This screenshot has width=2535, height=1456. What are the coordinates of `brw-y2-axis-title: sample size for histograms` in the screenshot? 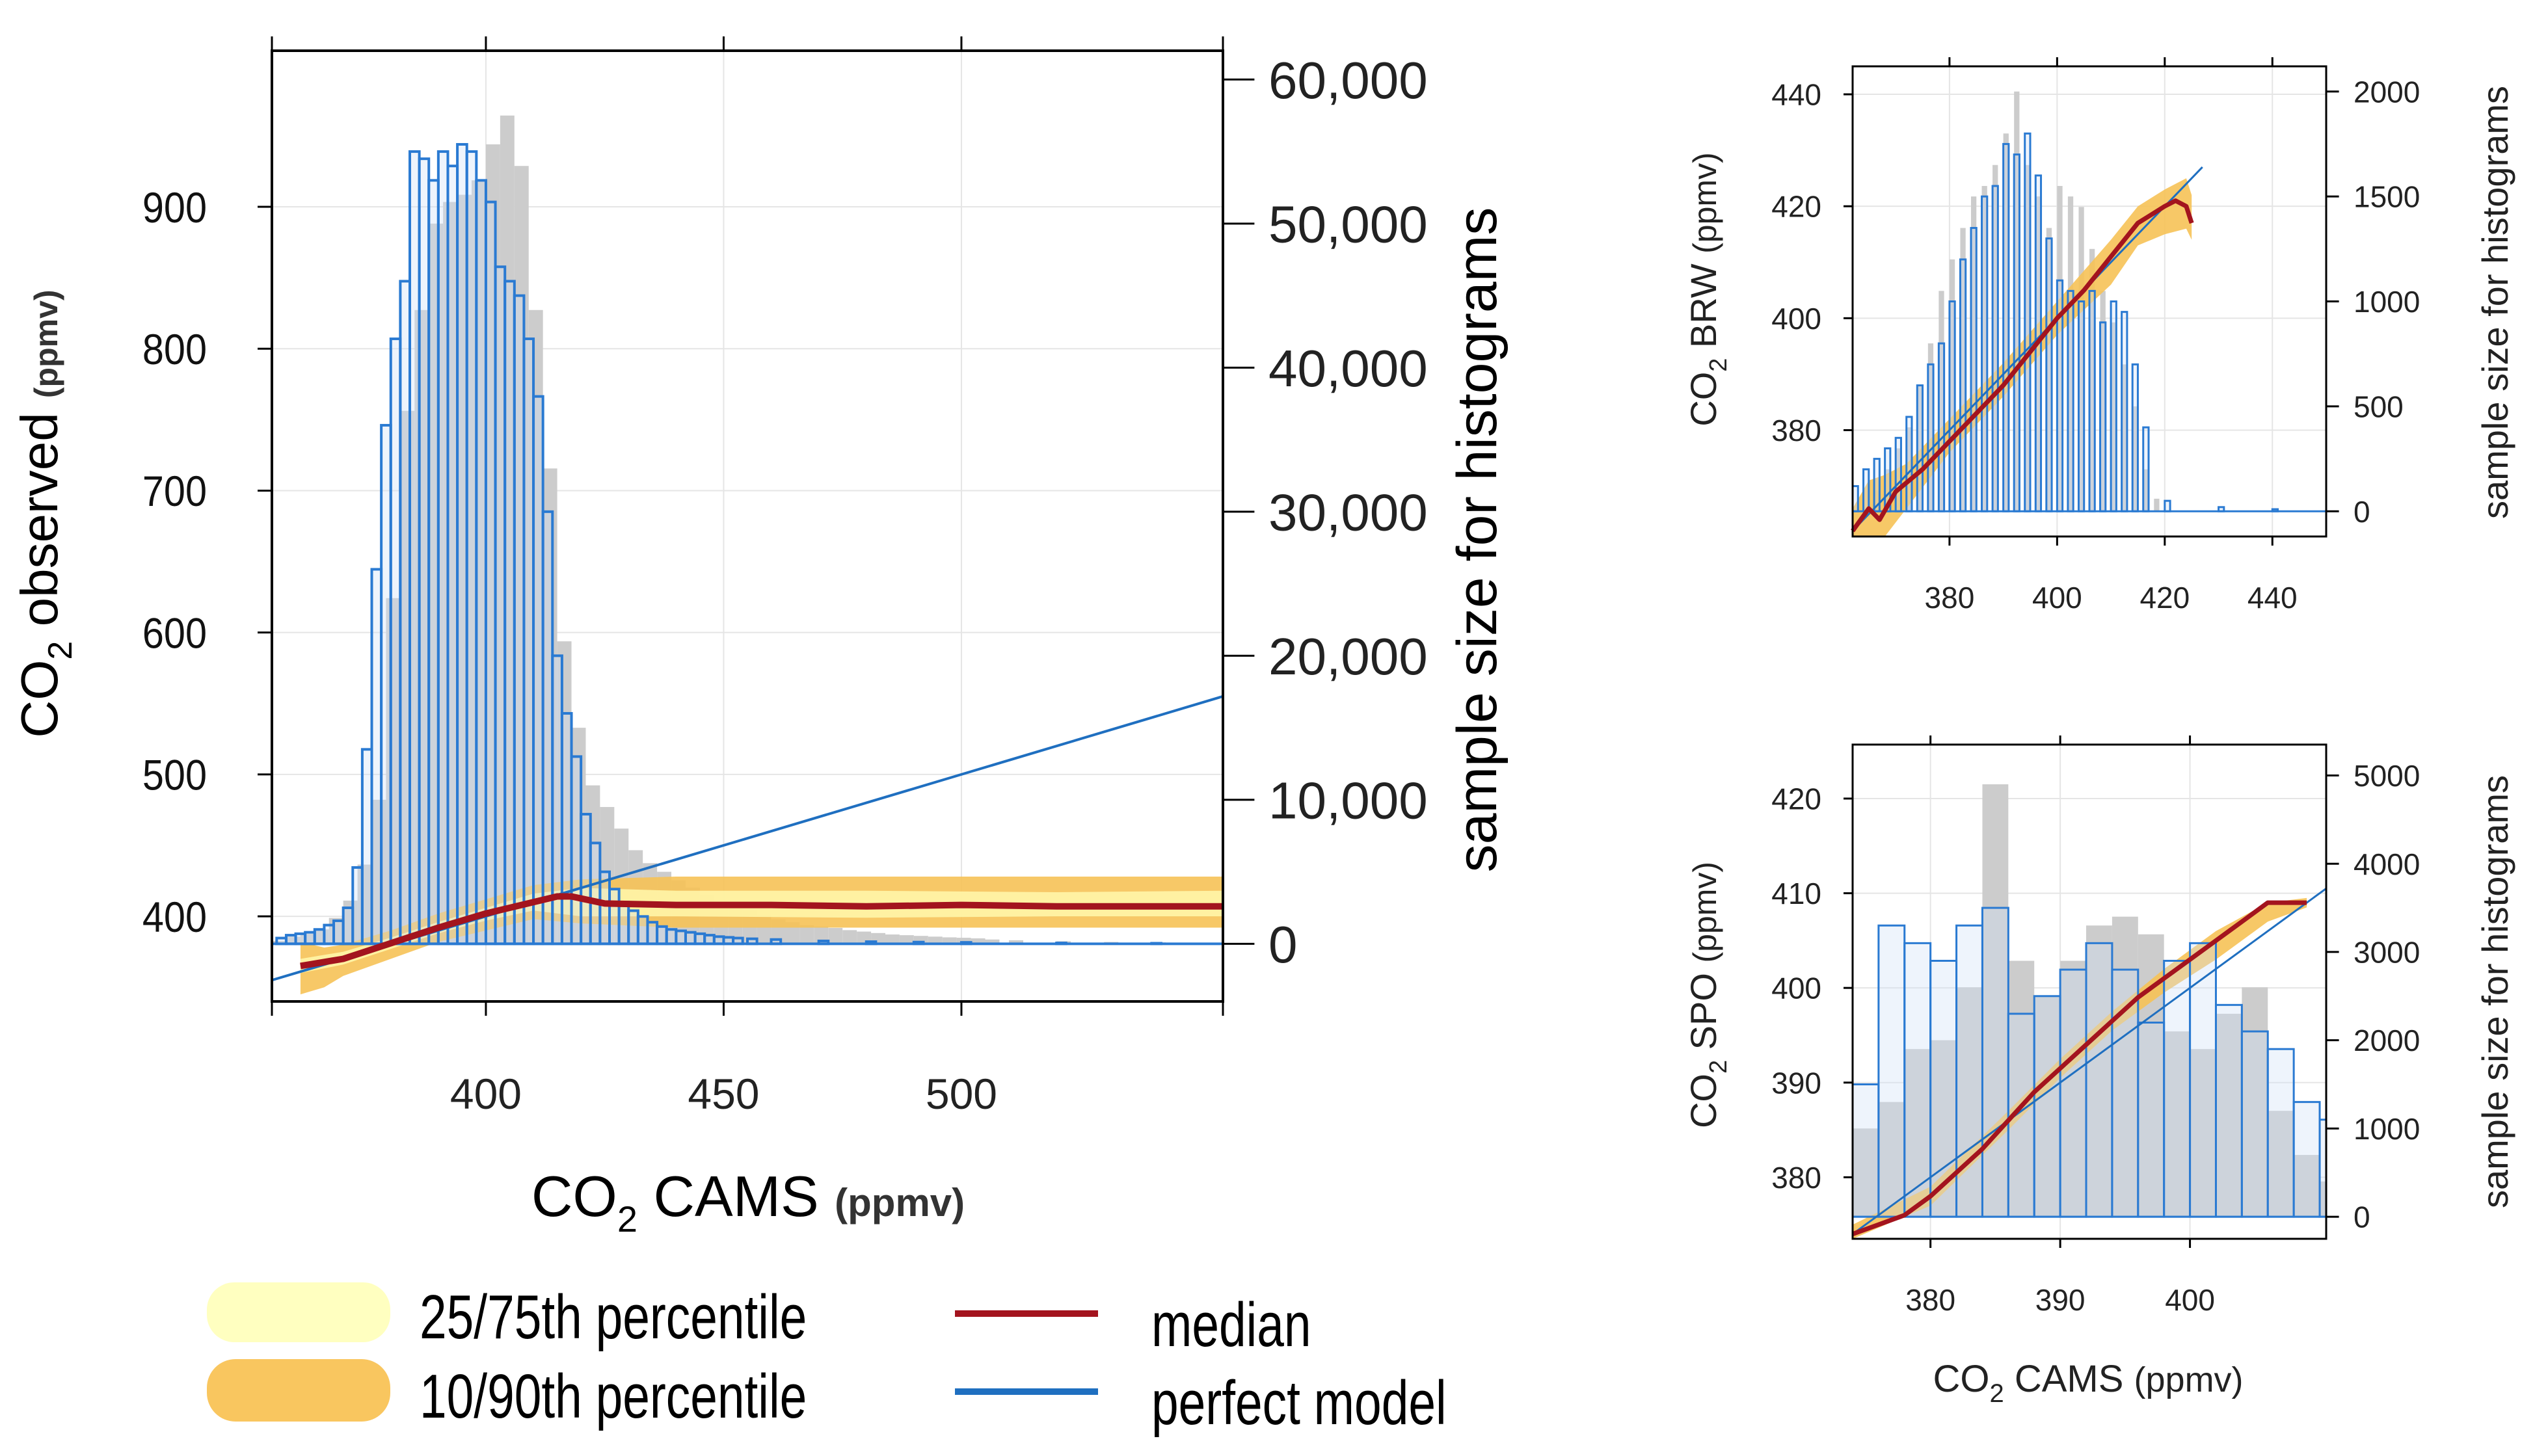 It's located at (2495, 303).